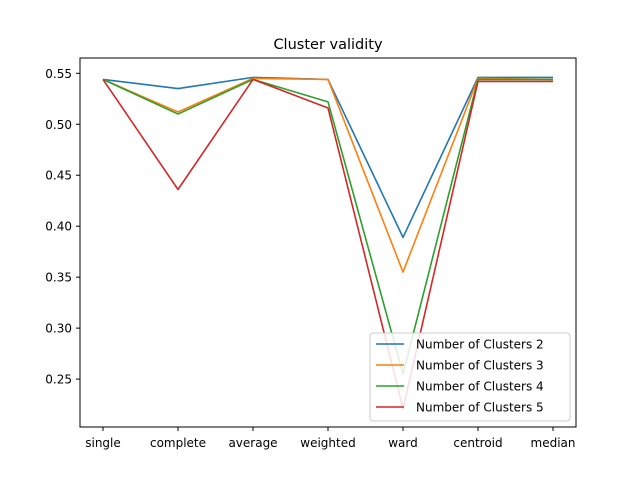  I want to click on legend-label: Number of Clusters 3, so click(480, 366).